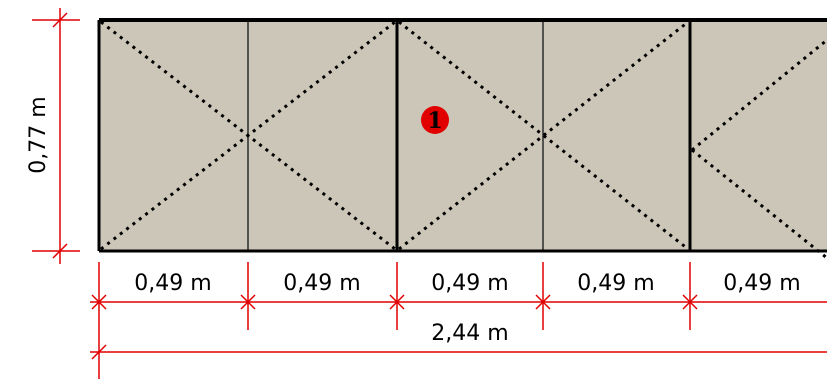 Image resolution: width=827 pixels, height=379 pixels. I want to click on marker-circle, so click(435, 120).